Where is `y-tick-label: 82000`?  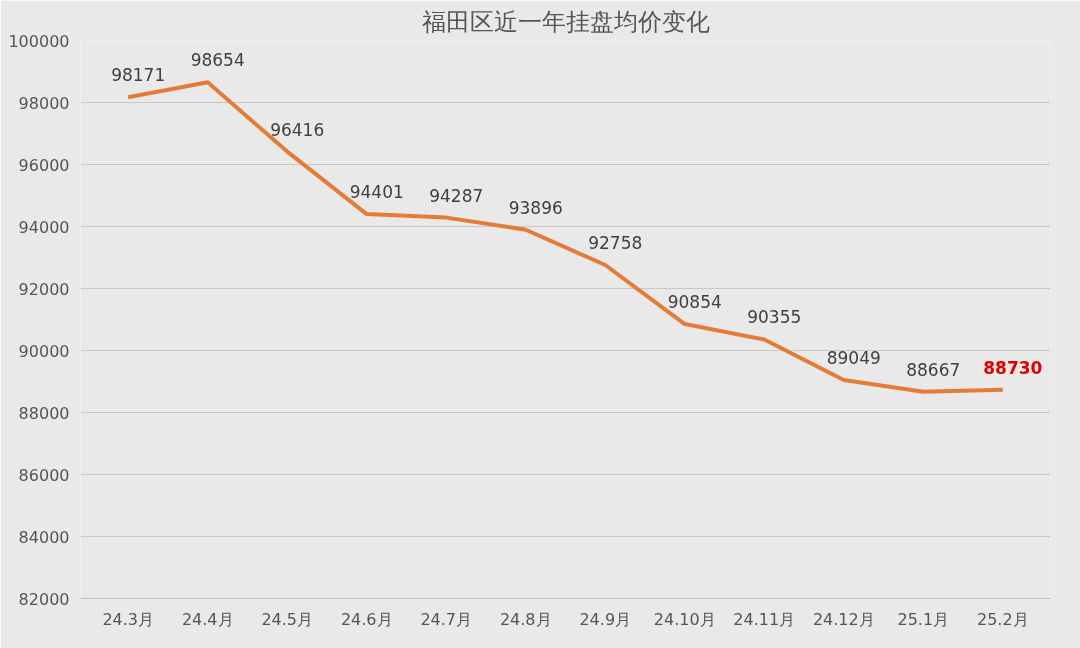
y-tick-label: 82000 is located at coordinates (44, 599).